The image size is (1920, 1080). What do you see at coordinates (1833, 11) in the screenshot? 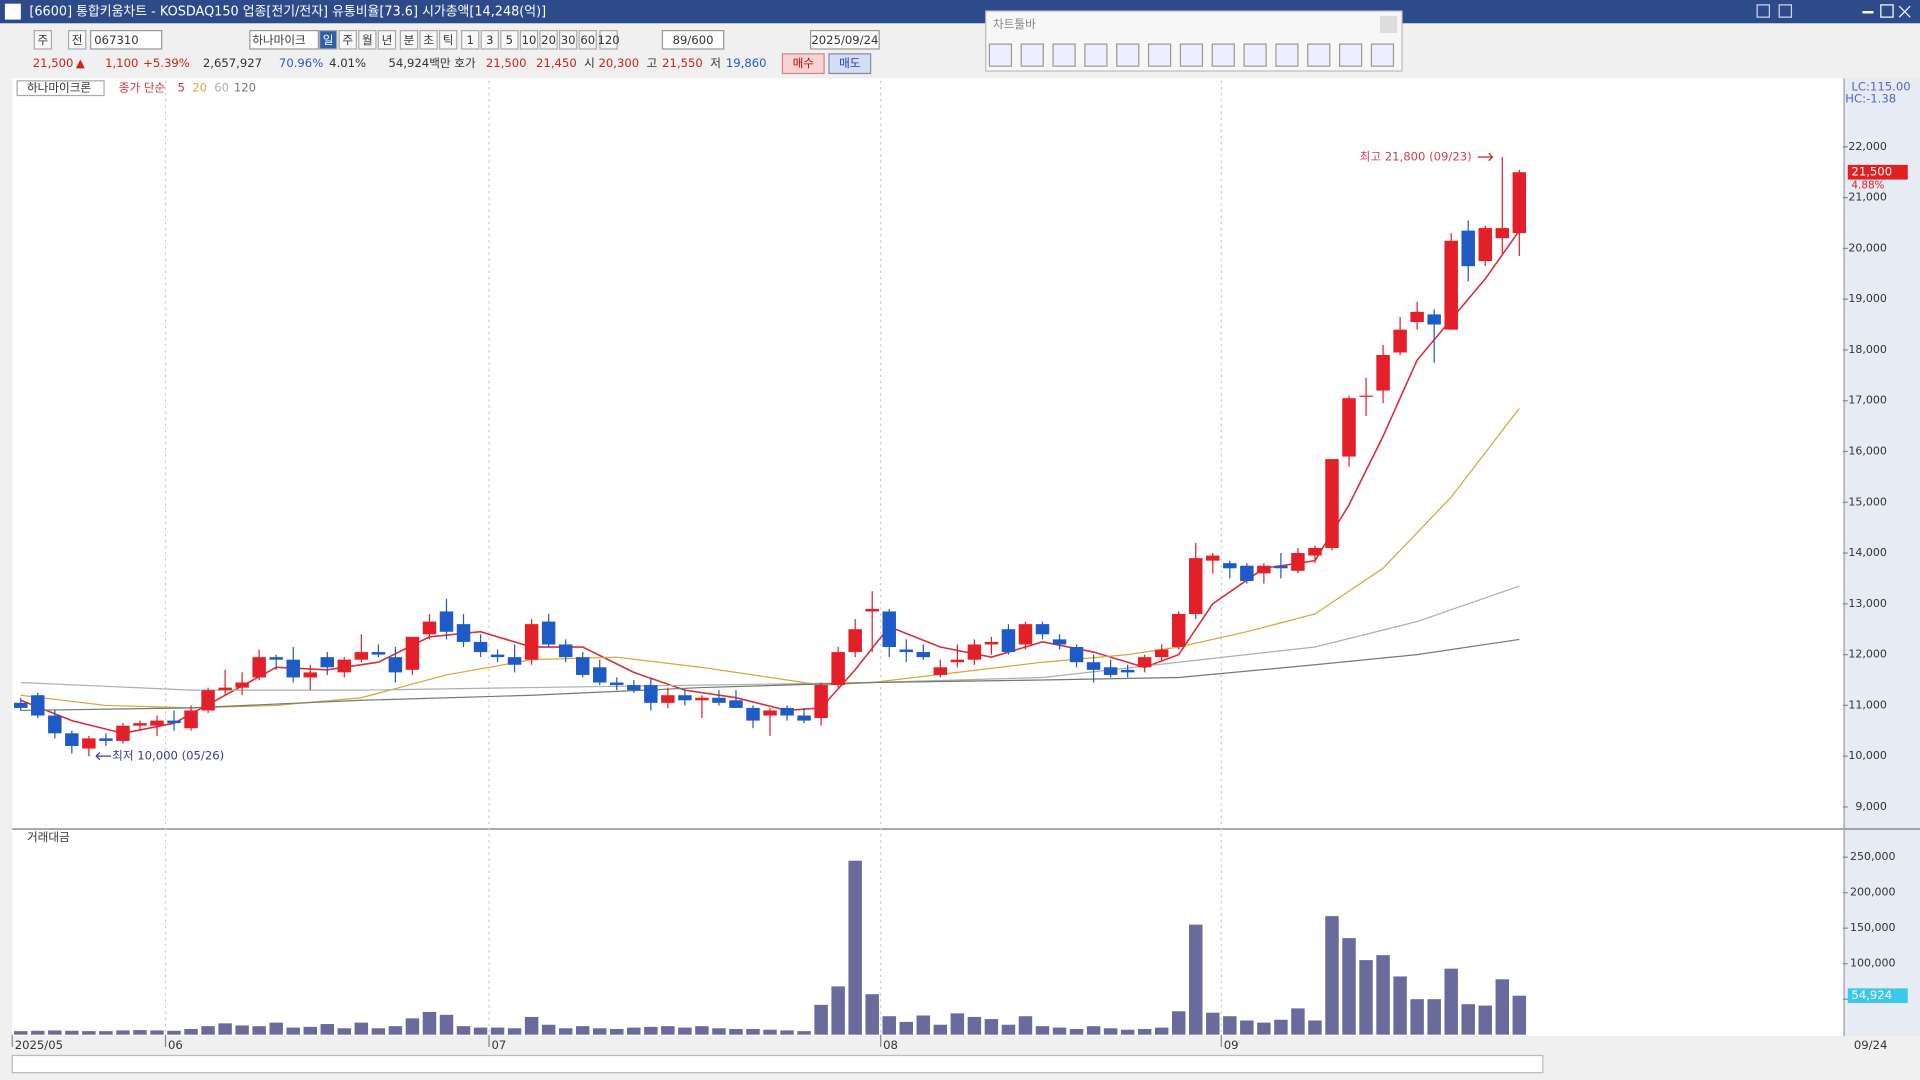
I see `window-controls` at bounding box center [1833, 11].